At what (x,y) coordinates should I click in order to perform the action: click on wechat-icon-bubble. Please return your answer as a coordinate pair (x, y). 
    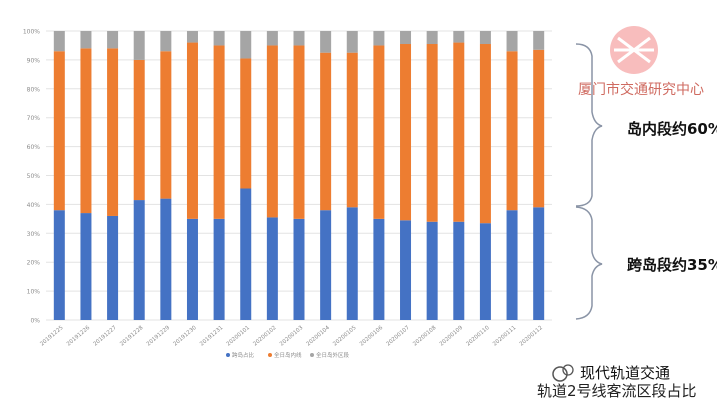
    Looking at the image, I should click on (568, 370).